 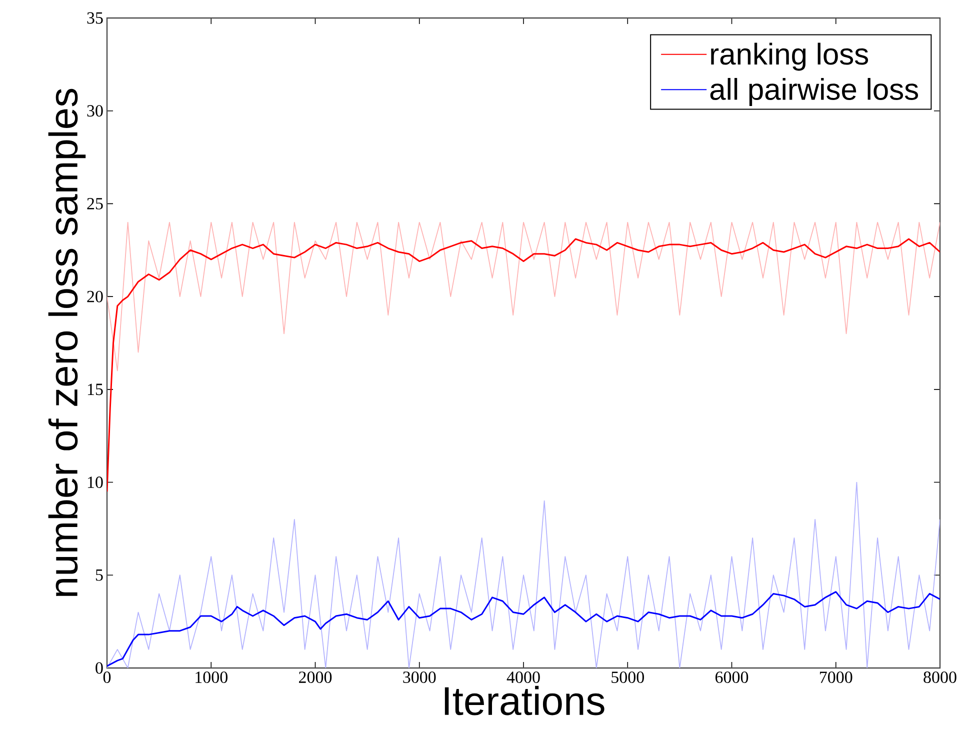 I want to click on x-tick-label: 3000, so click(x=419, y=677).